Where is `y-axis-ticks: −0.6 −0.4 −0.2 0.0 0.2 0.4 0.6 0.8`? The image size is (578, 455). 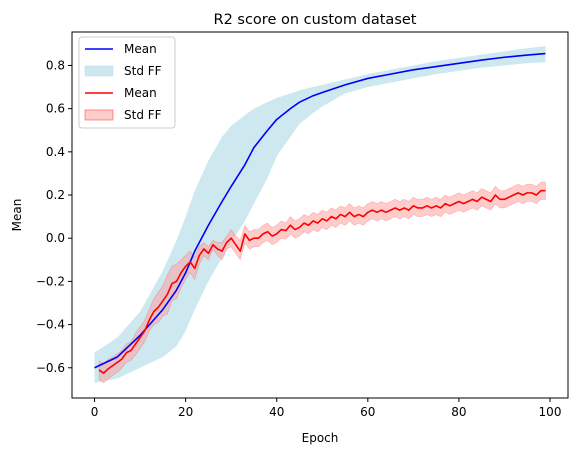
y-axis-ticks: −0.6 −0.4 −0.2 0.0 0.2 0.4 0.6 0.8 is located at coordinates (54, 216).